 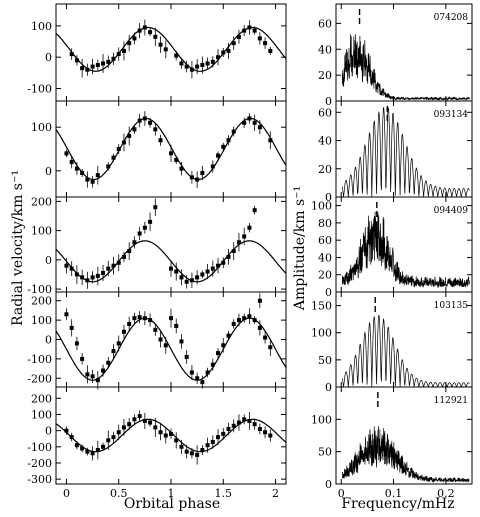 I want to click on left-3-panel: -100 0 100 200, so click(x=157, y=252).